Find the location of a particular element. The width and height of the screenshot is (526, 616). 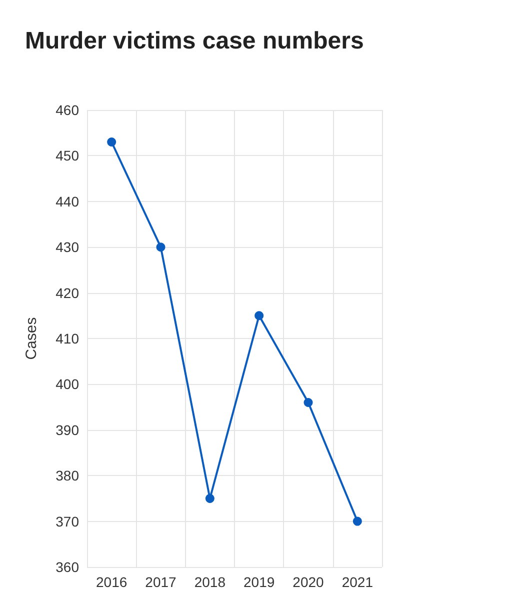

y-tick-label: 380 is located at coordinates (68, 476).